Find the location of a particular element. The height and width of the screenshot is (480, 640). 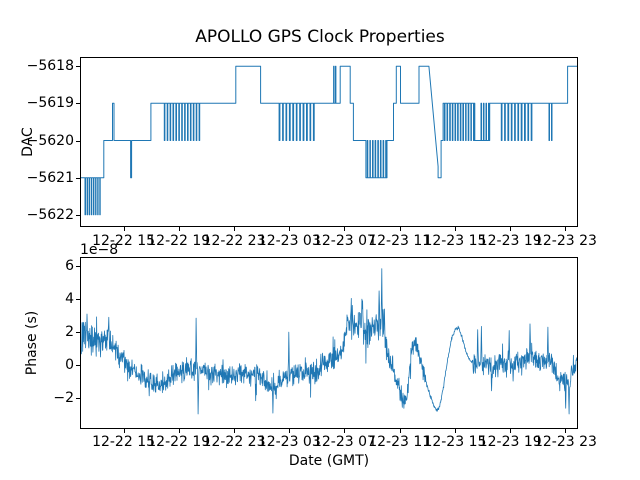

figure-title: APOLLO GPS Clock Properties is located at coordinates (320, 37).